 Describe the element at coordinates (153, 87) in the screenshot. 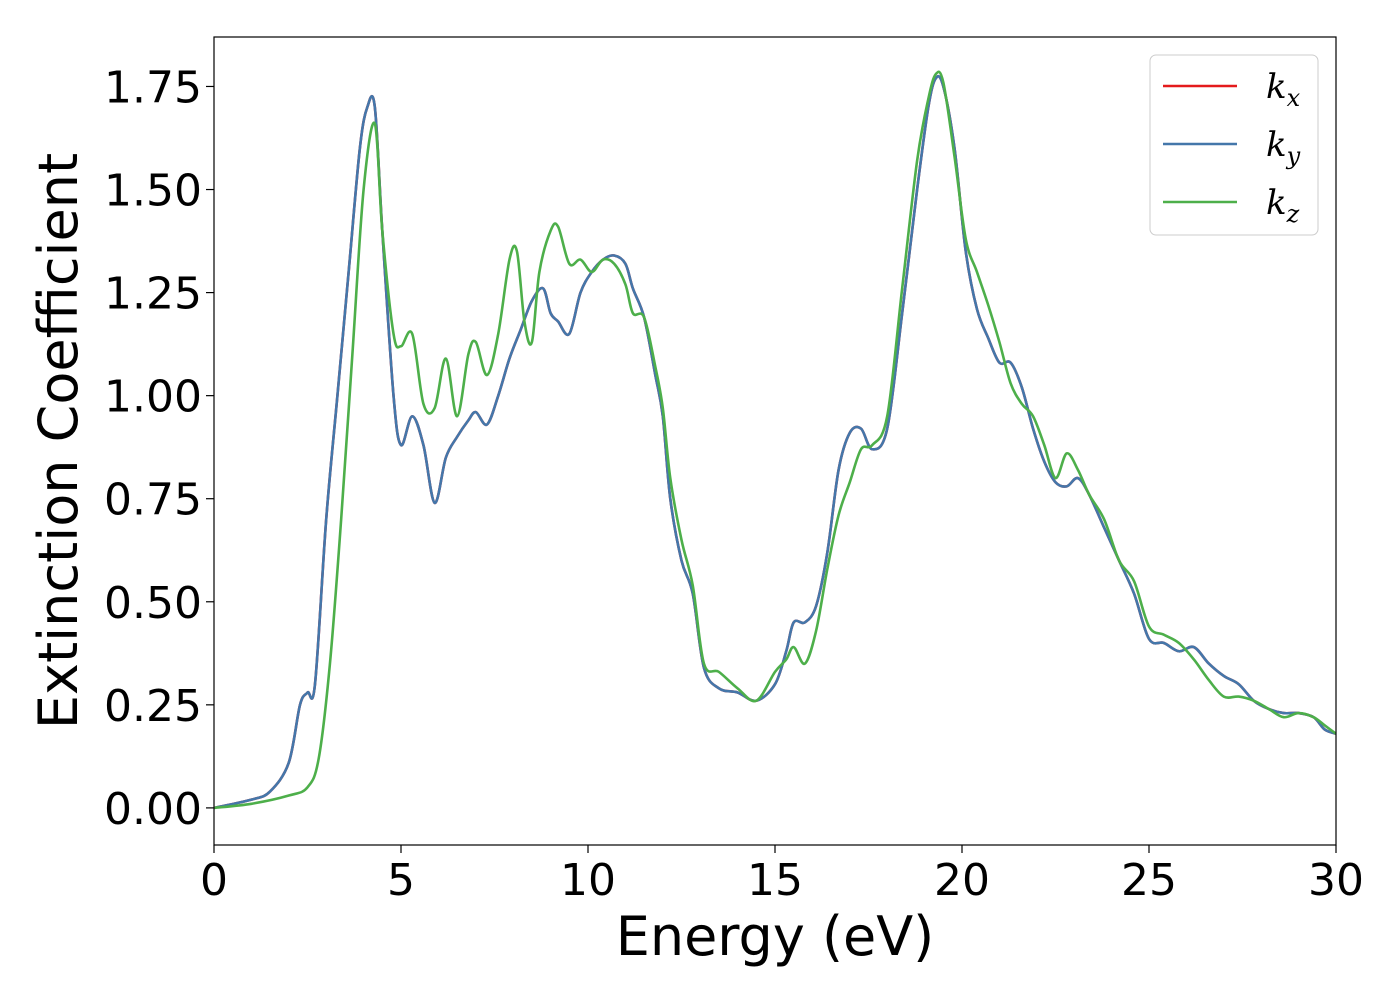

I see `y-tick-label: 1.75` at that location.